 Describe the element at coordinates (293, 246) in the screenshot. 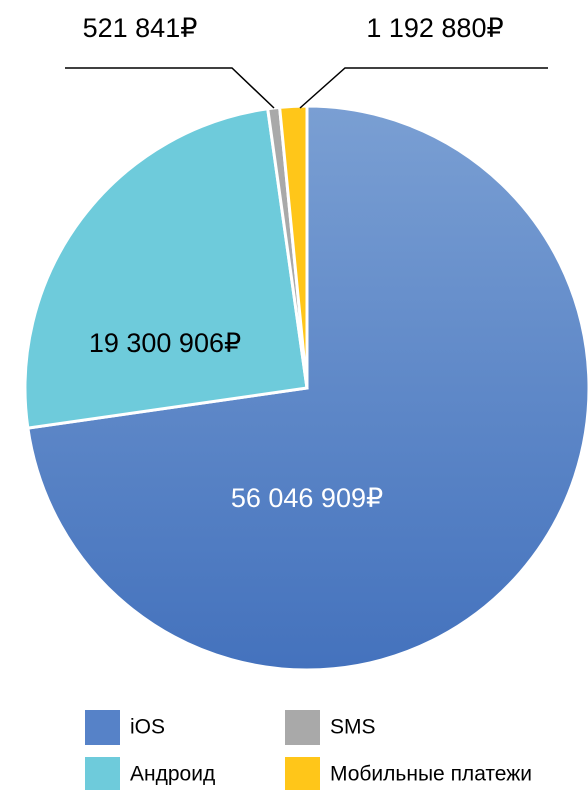

I see `slice` at that location.